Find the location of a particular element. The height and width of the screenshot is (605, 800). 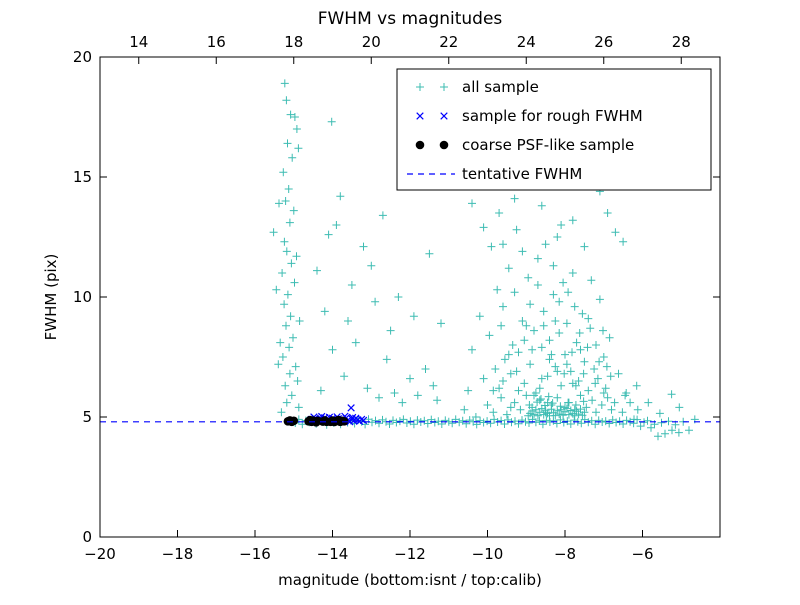

legend-label: tentative FWHM is located at coordinates (522, 174).